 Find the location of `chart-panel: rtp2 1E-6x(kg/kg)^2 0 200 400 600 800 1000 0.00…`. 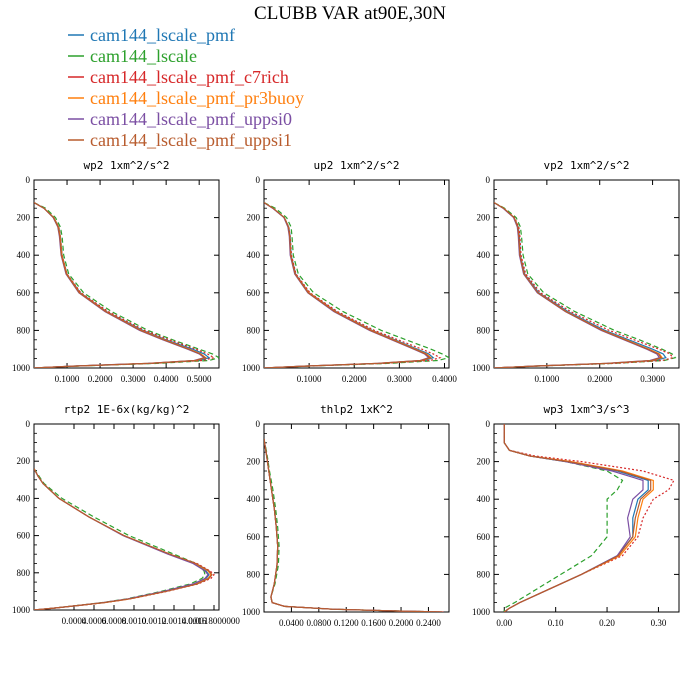

chart-panel: rtp2 1E-6x(kg/kg)^2 0 200 400 600 800 1000 0.00… is located at coordinates (126, 514).